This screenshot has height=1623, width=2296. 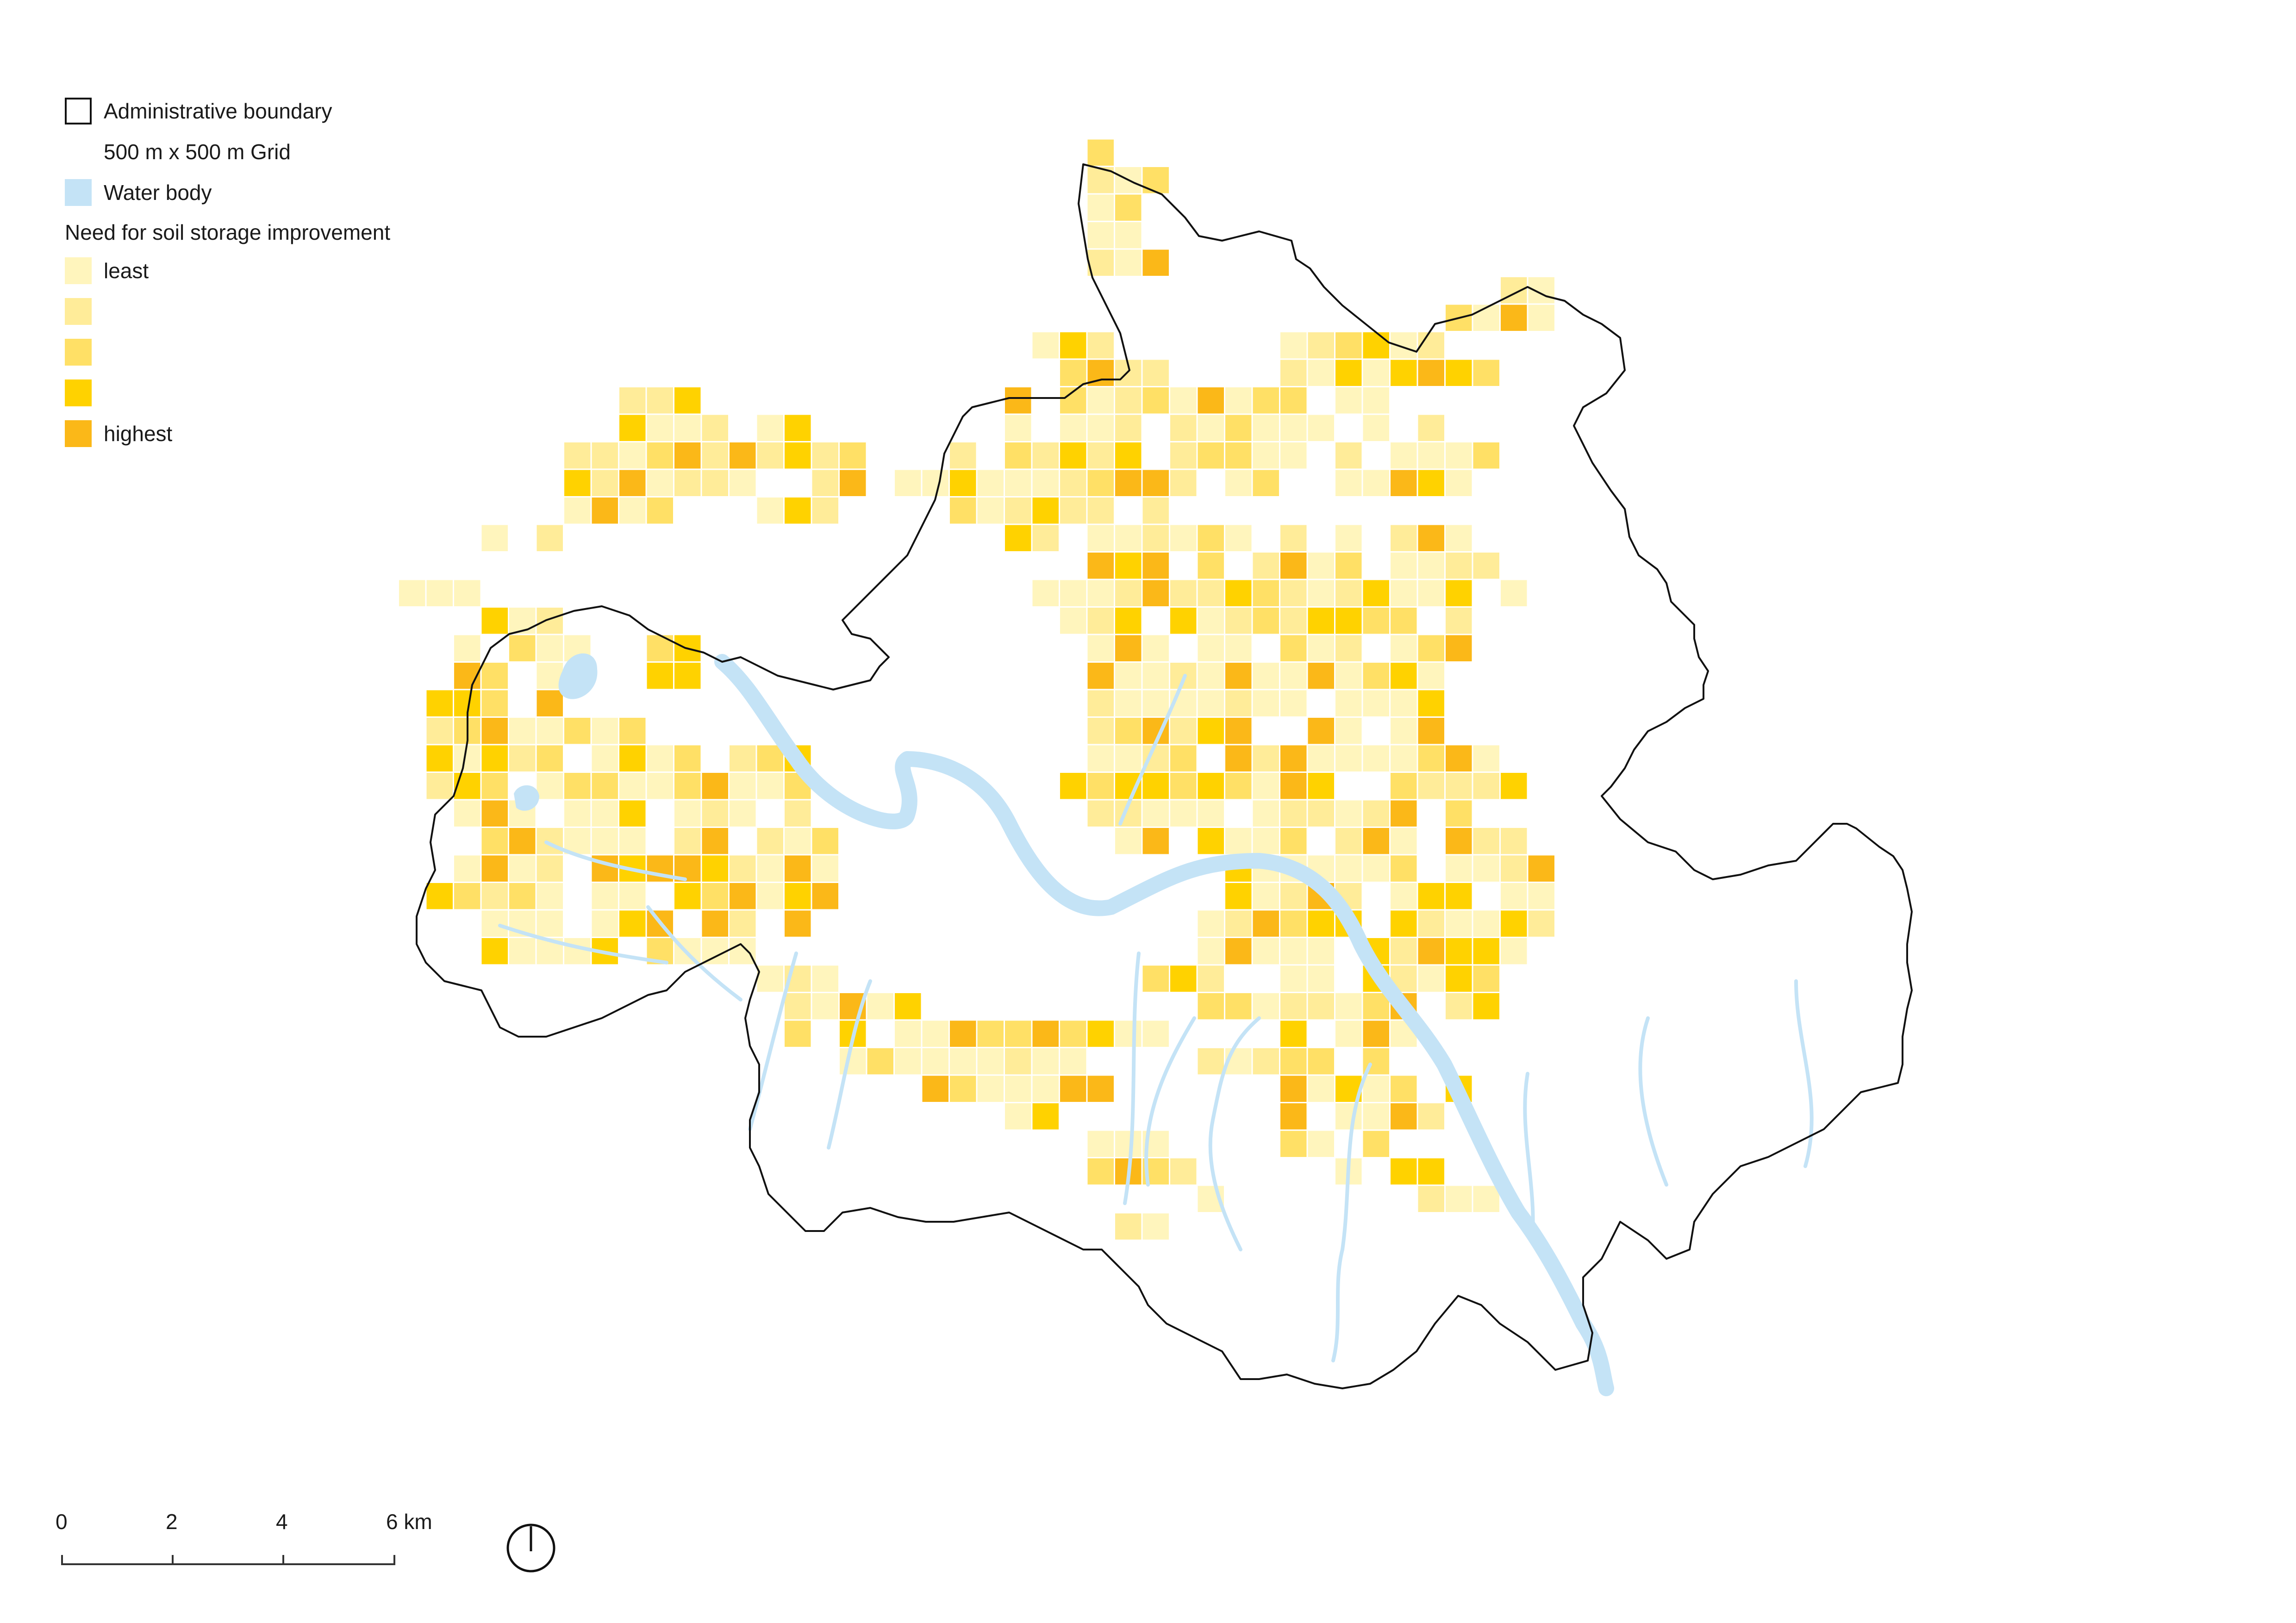 I want to click on legend-row-water: Water body, so click(x=138, y=192).